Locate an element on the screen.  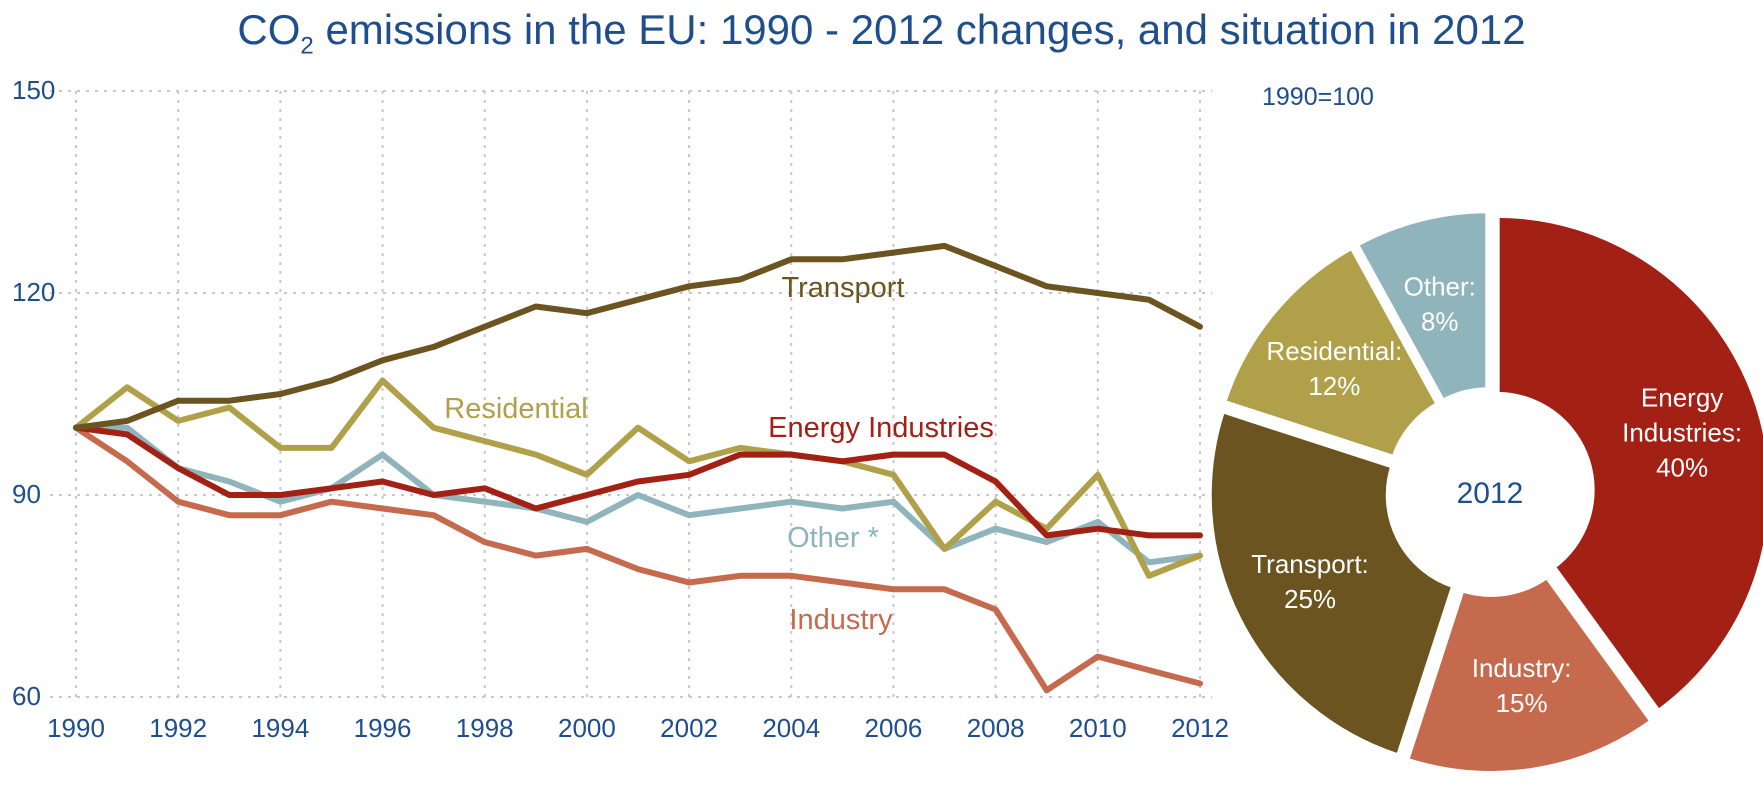
series-label: Residential is located at coordinates (515, 409).